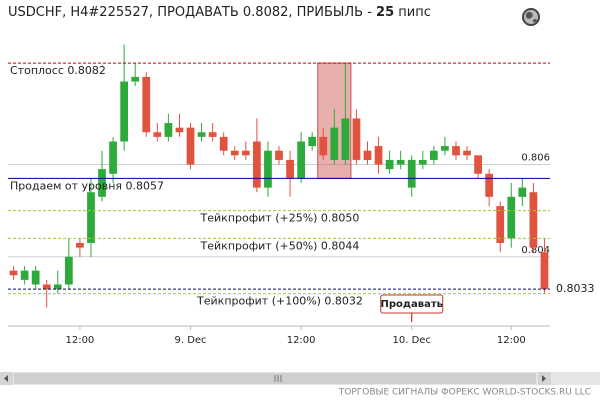 This screenshot has height=404, width=600. What do you see at coordinates (280, 245) in the screenshot?
I see `level-label: Тейкпрофит (+50%) 0.8044` at bounding box center [280, 245].